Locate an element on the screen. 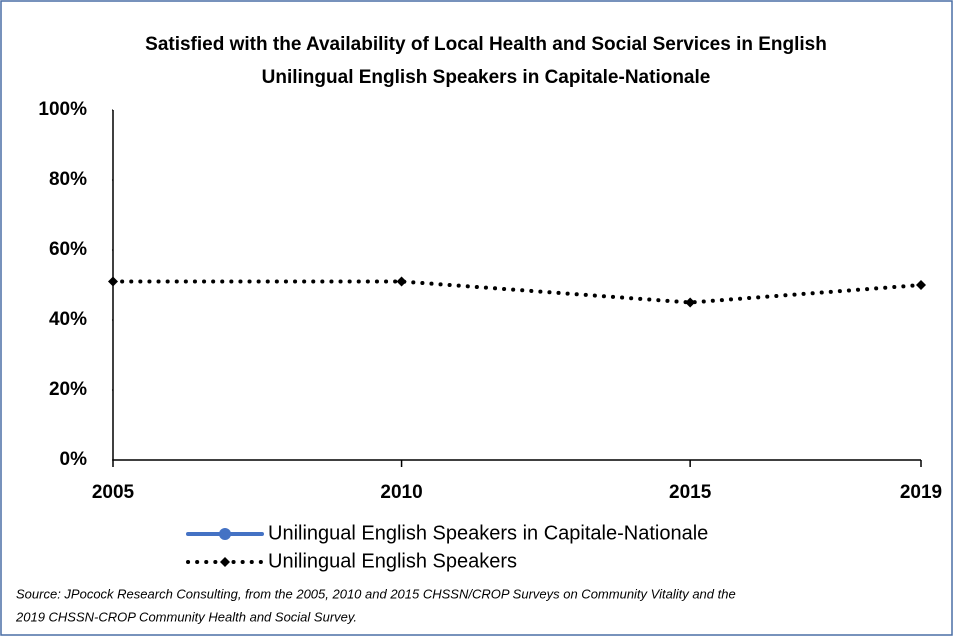 Image resolution: width=953 pixels, height=636 pixels. x-tick-label: 2005 is located at coordinates (113, 492).